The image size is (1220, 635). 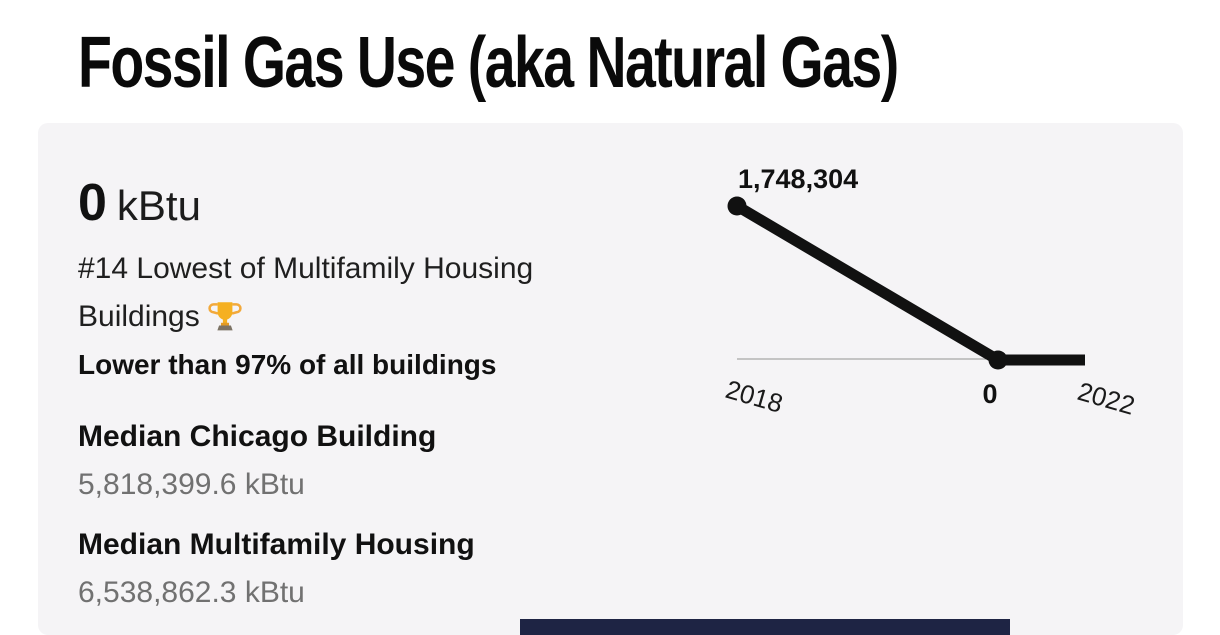 I want to click on gas-use-sparkline-chart: 1,748,304 0 2018 2022, so click(x=930, y=292).